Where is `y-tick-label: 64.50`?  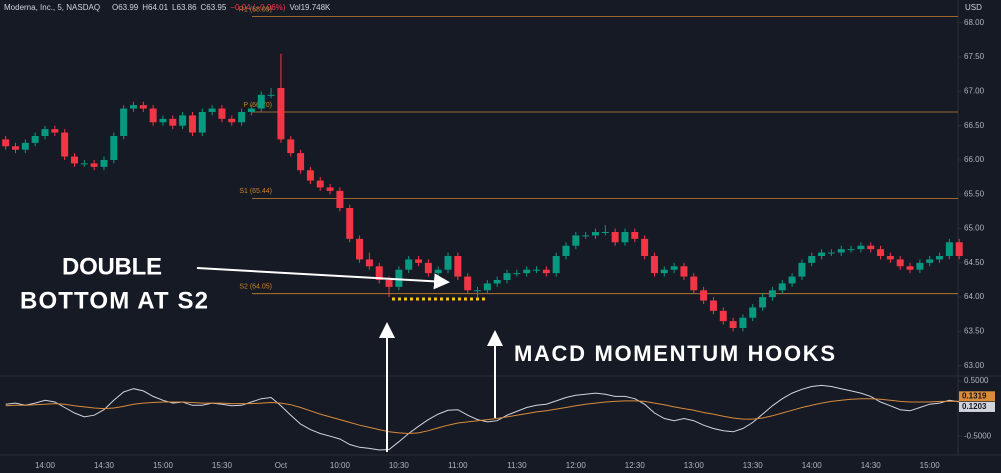
y-tick-label: 64.50 is located at coordinates (974, 262).